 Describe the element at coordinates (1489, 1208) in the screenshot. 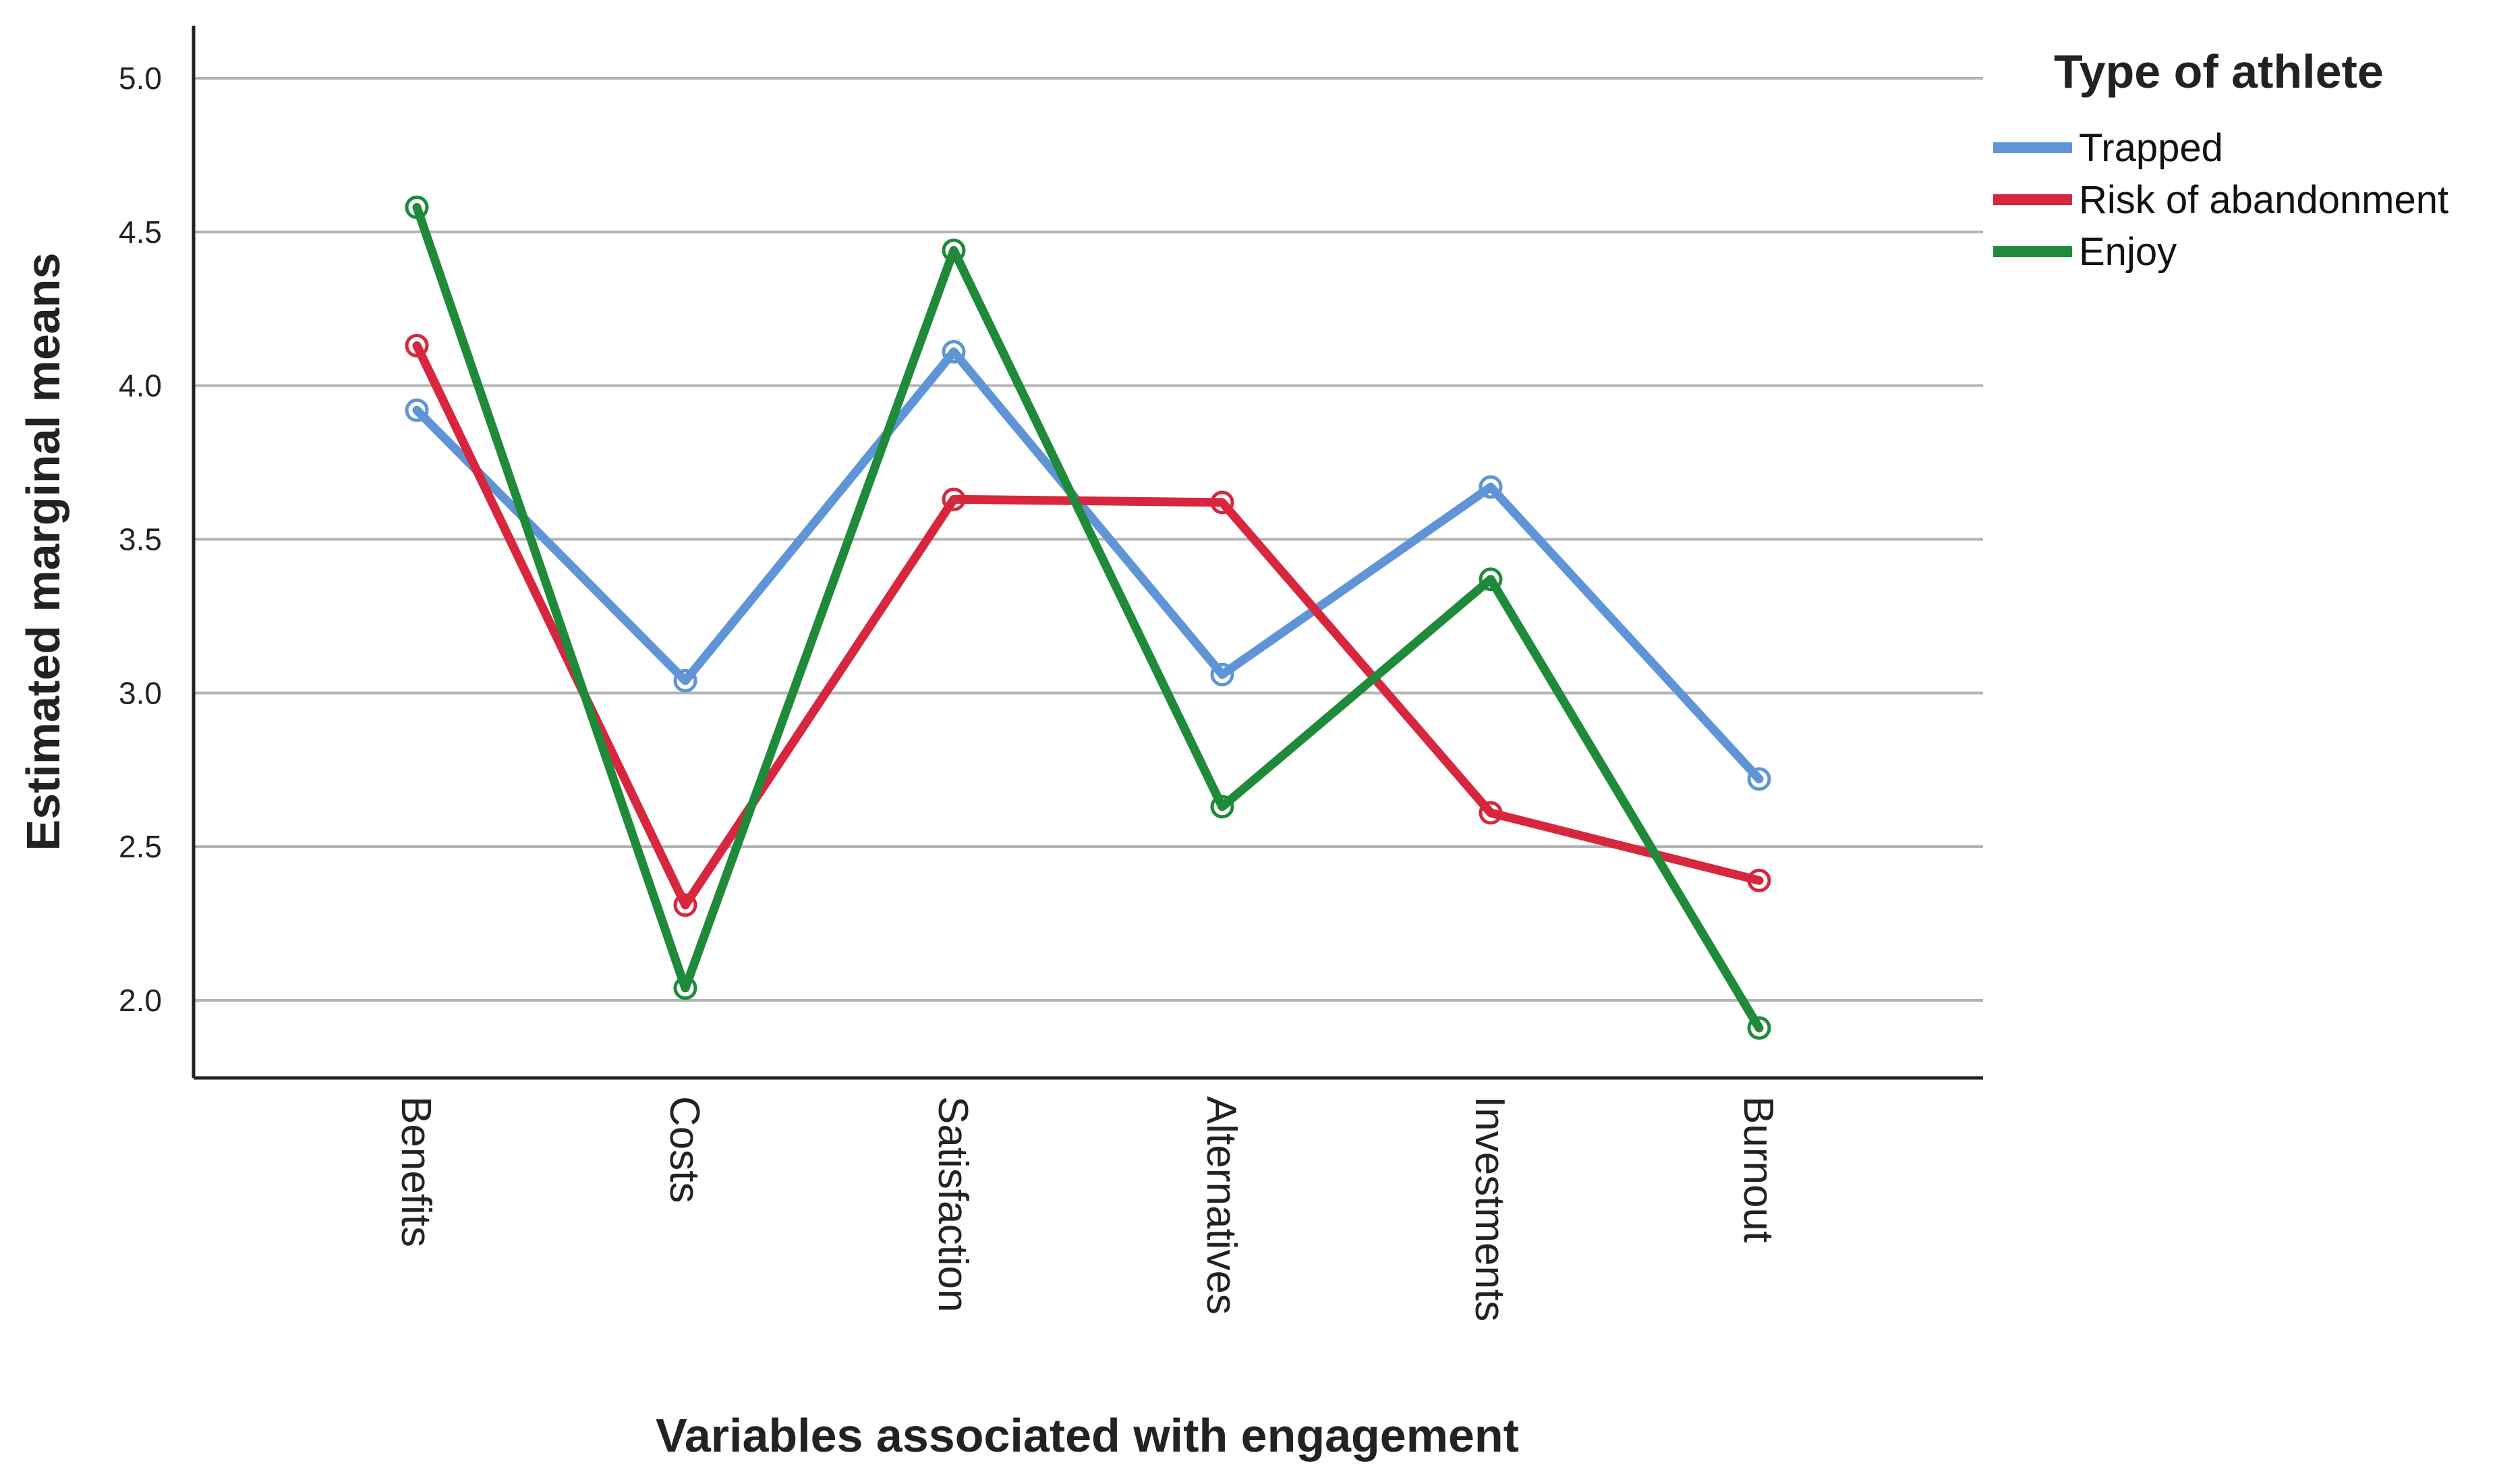

I see `x-tick-label: Investments` at that location.